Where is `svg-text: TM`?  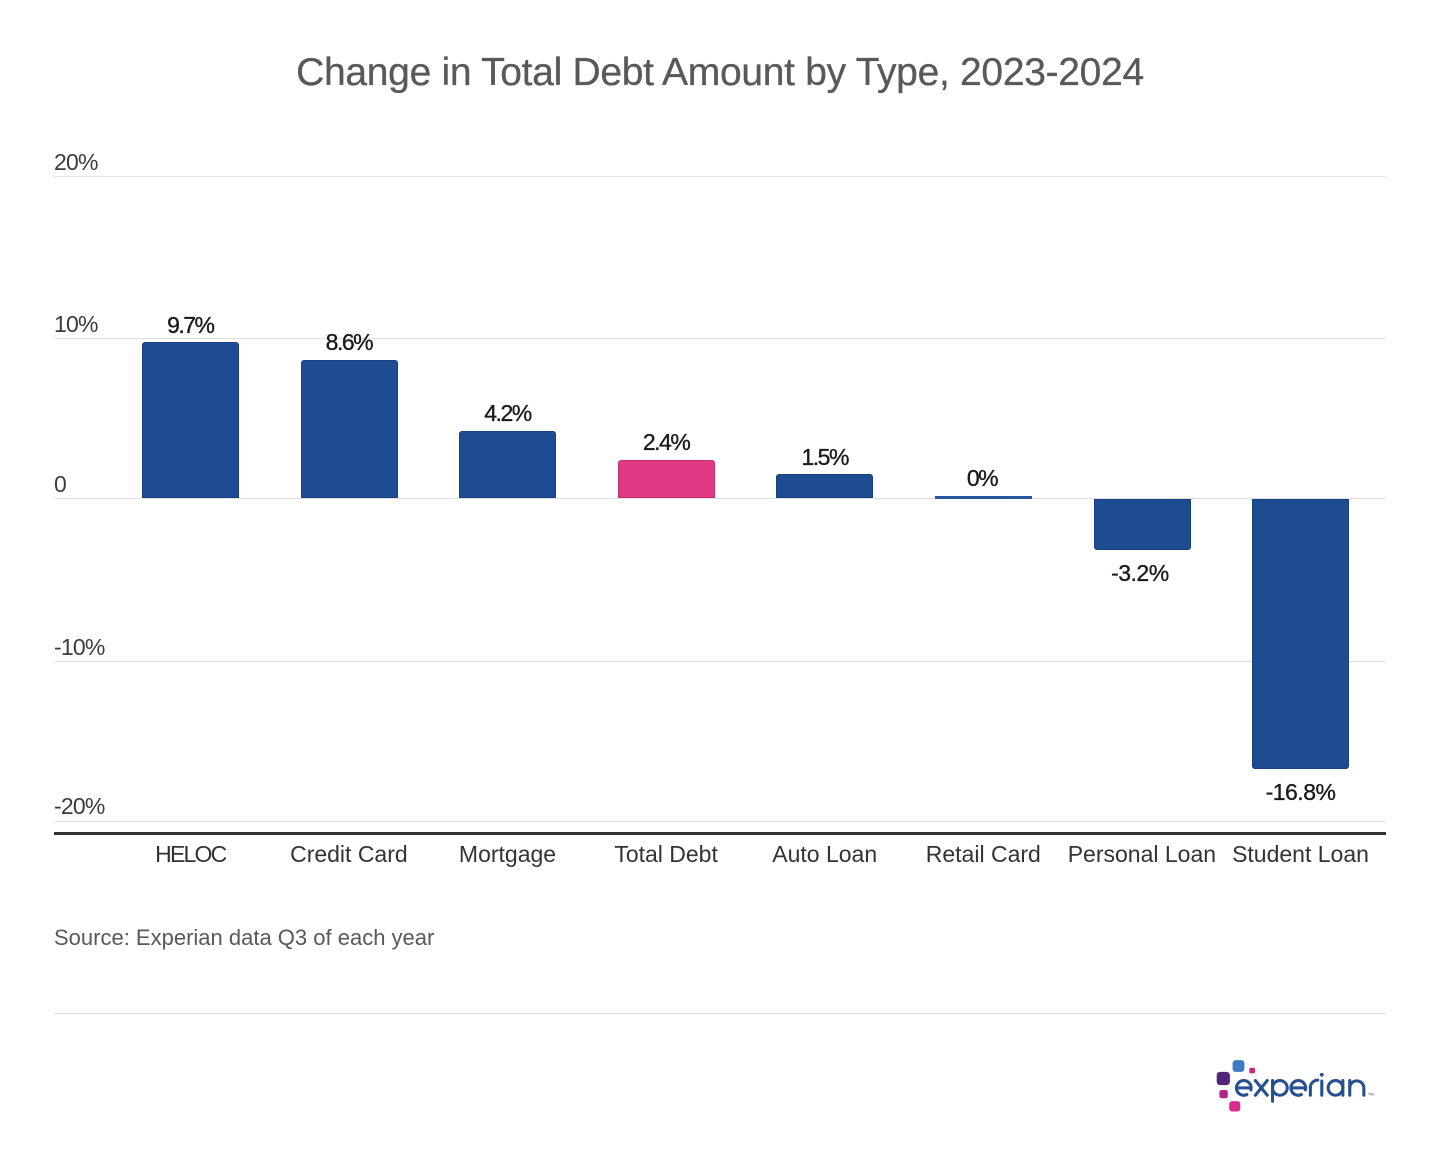 svg-text: TM is located at coordinates (1371, 1094).